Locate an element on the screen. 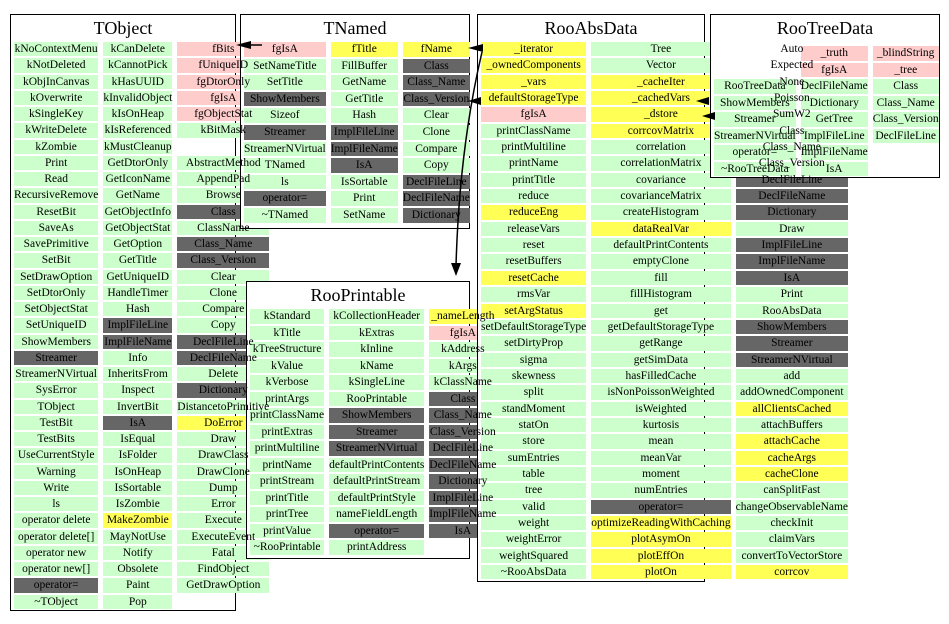 The height and width of the screenshot is (624, 949). member-cell: printName is located at coordinates (534, 163).